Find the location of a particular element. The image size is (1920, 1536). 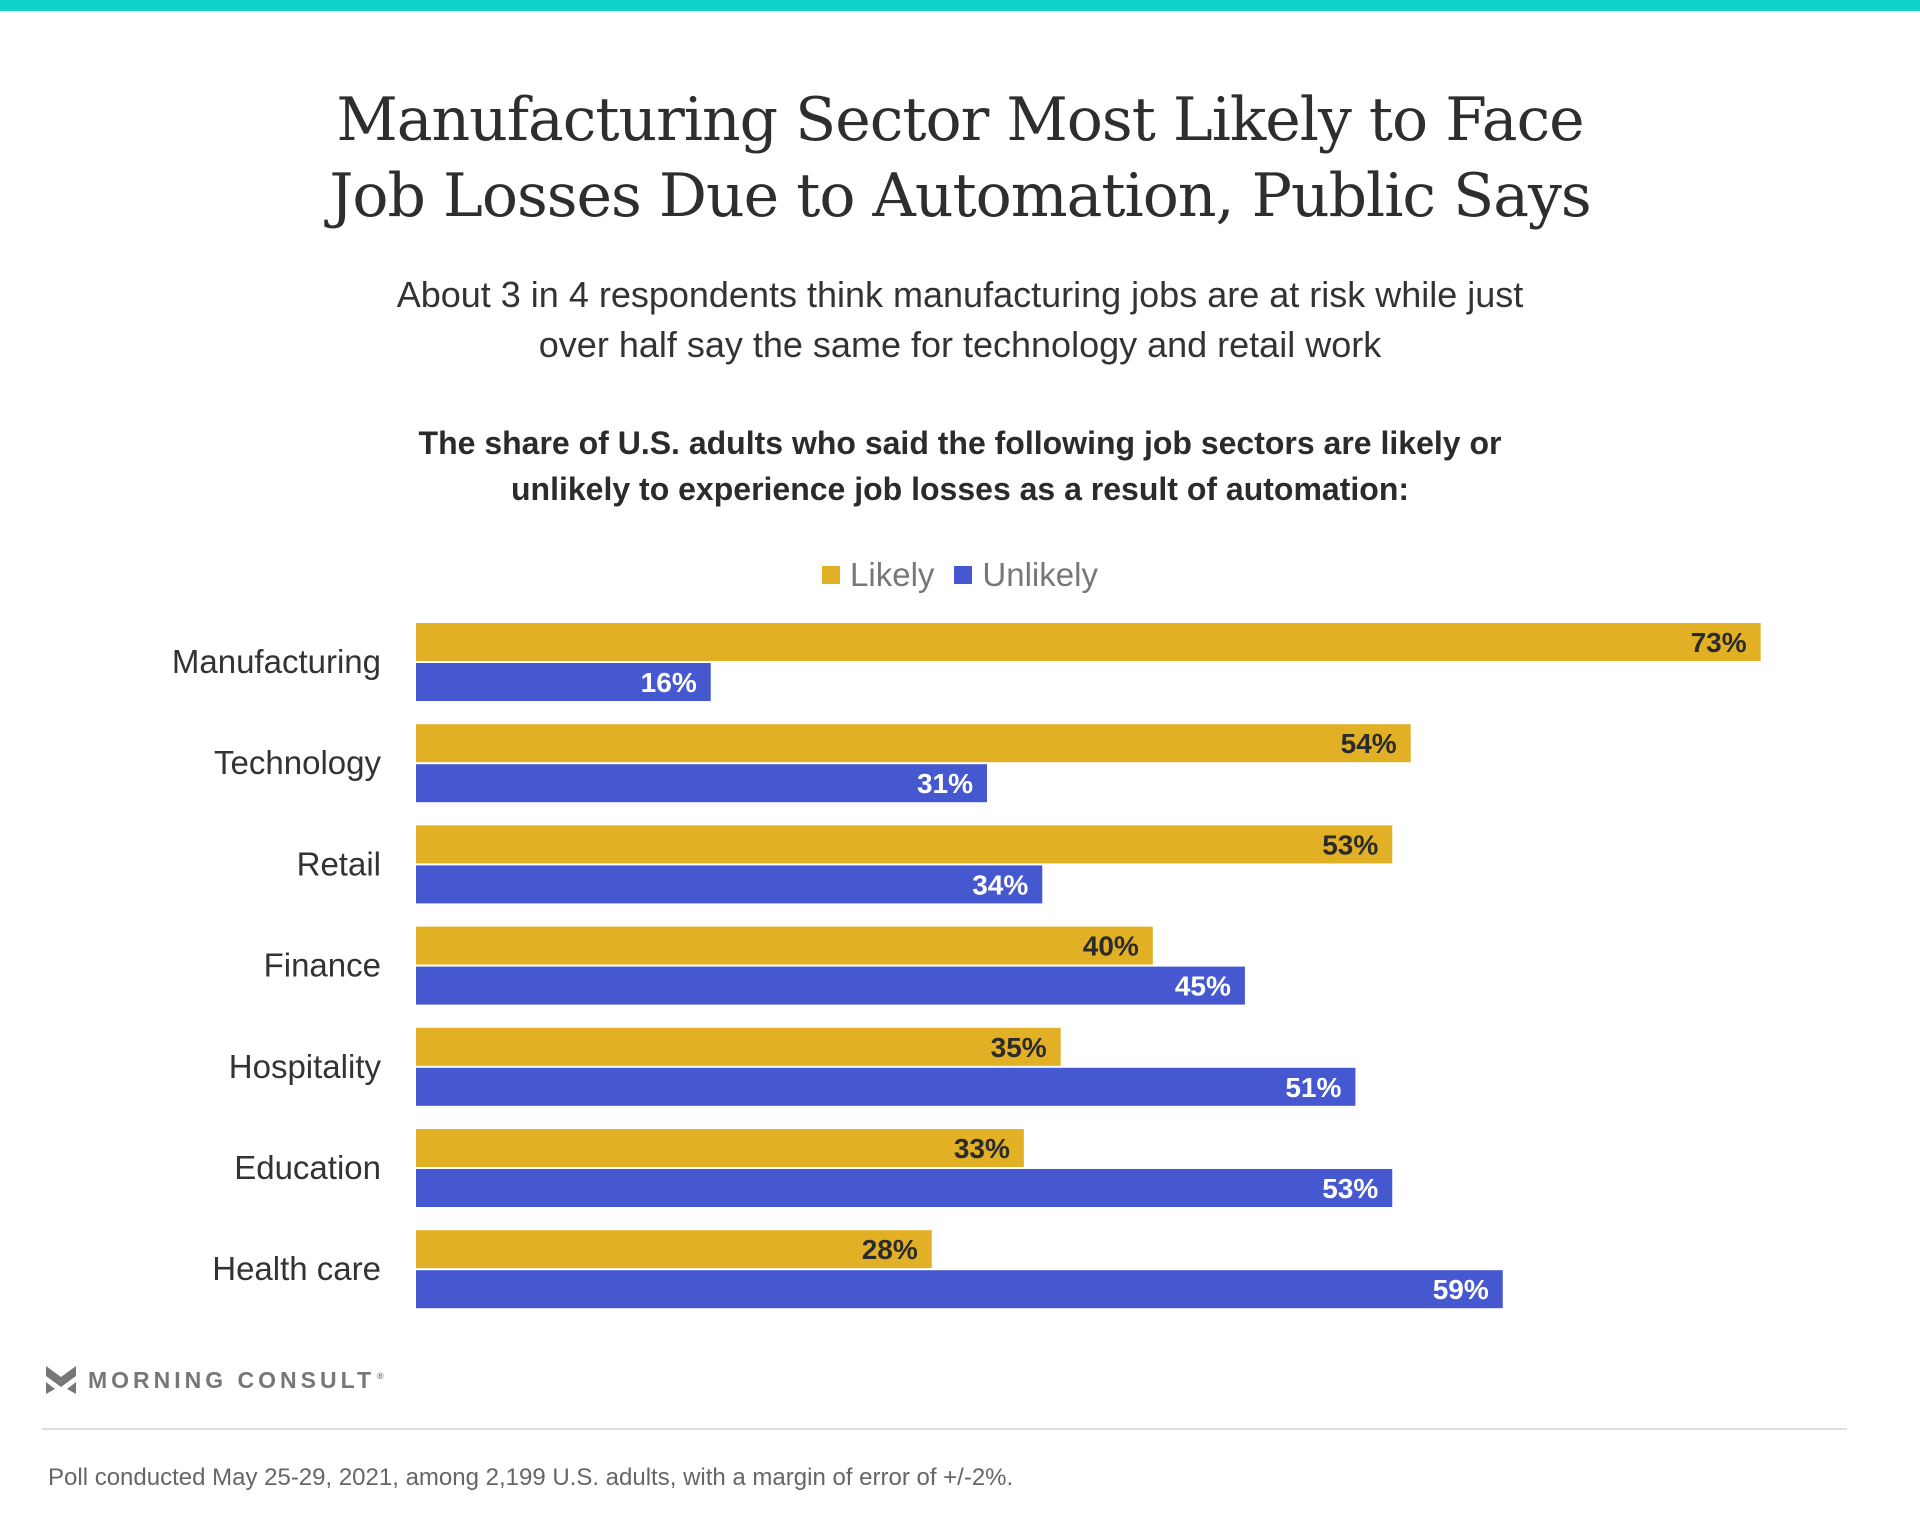

bar-health-care-unlikely is located at coordinates (959, 1289).